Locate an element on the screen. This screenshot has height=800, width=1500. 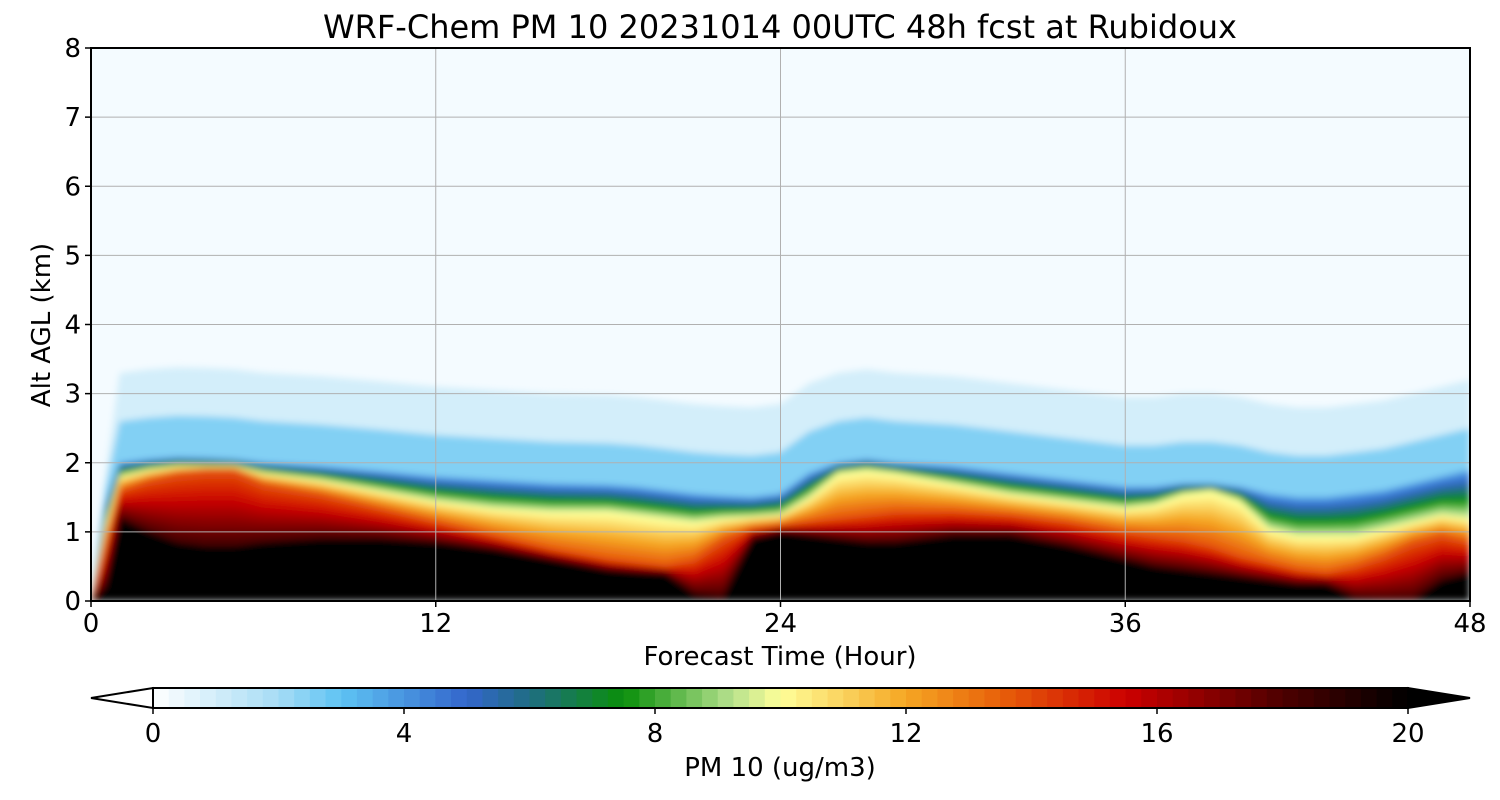
colorbar-tick-label: 12 is located at coordinates (905, 734).